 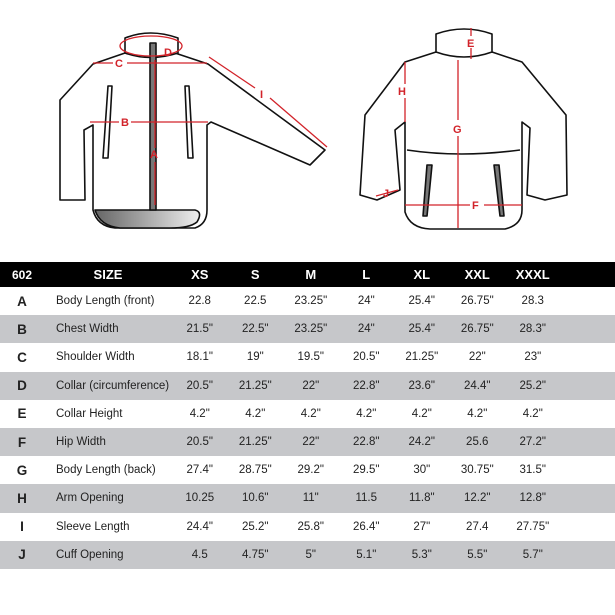 What do you see at coordinates (477, 442) in the screenshot?
I see `measurement-value: 25.6` at bounding box center [477, 442].